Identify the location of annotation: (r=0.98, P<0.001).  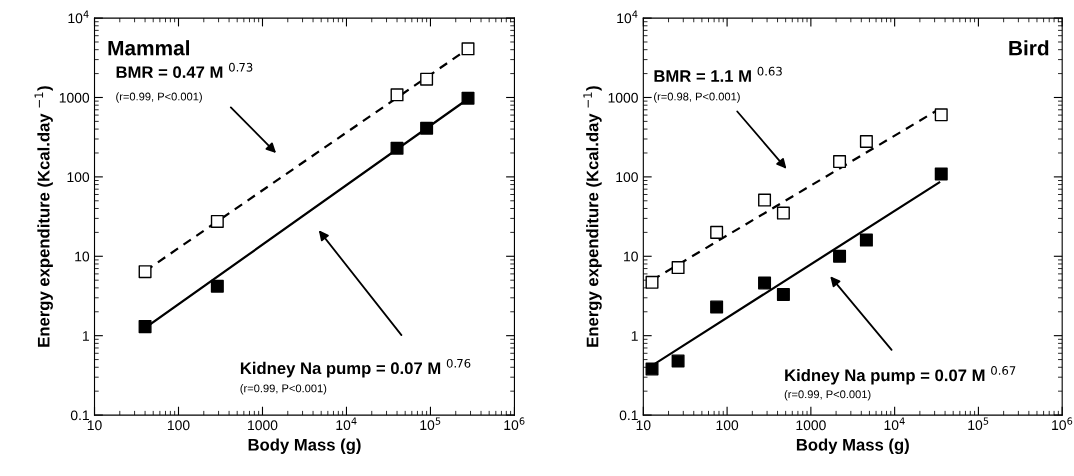
(697, 97).